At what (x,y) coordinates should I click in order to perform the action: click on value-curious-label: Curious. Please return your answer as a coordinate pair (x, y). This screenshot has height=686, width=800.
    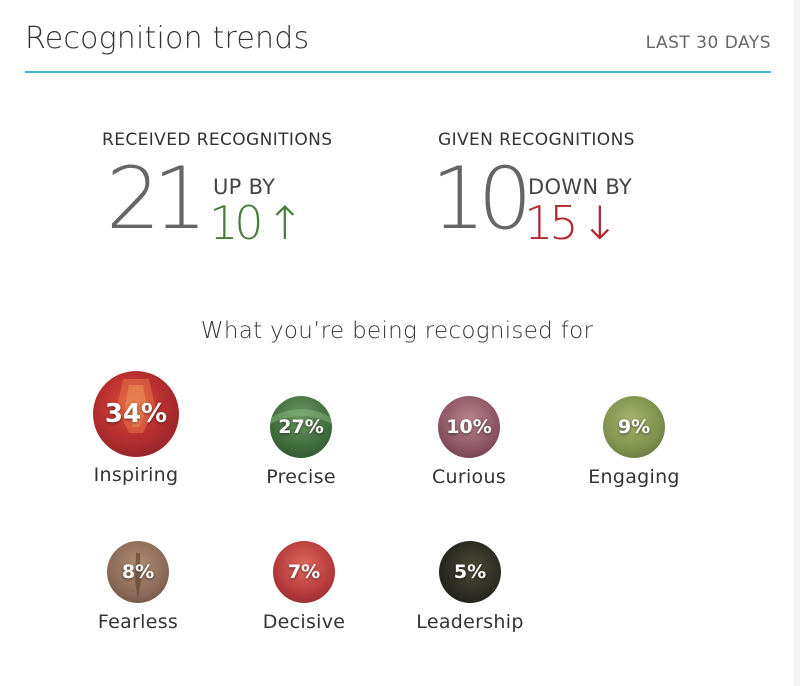
    Looking at the image, I should click on (469, 477).